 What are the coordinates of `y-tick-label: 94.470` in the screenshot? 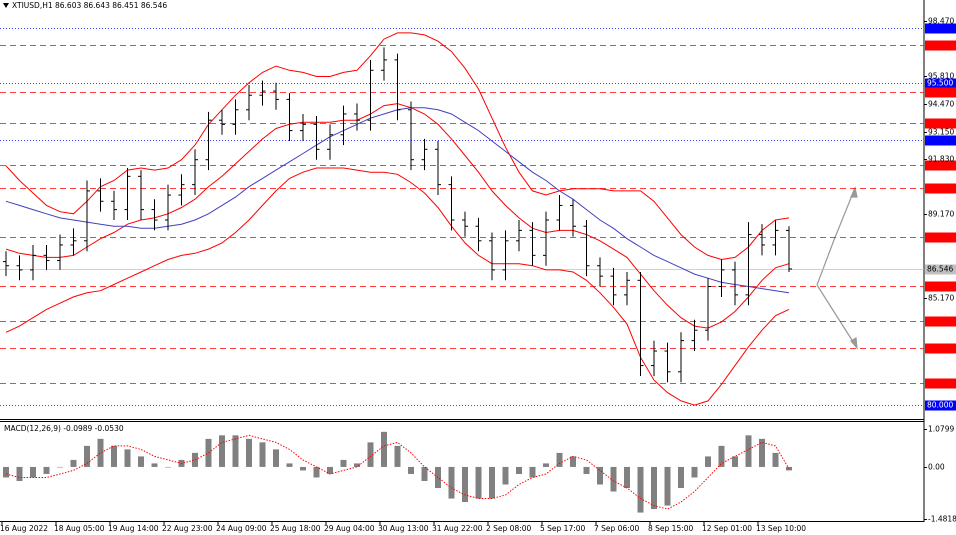 It's located at (941, 104).